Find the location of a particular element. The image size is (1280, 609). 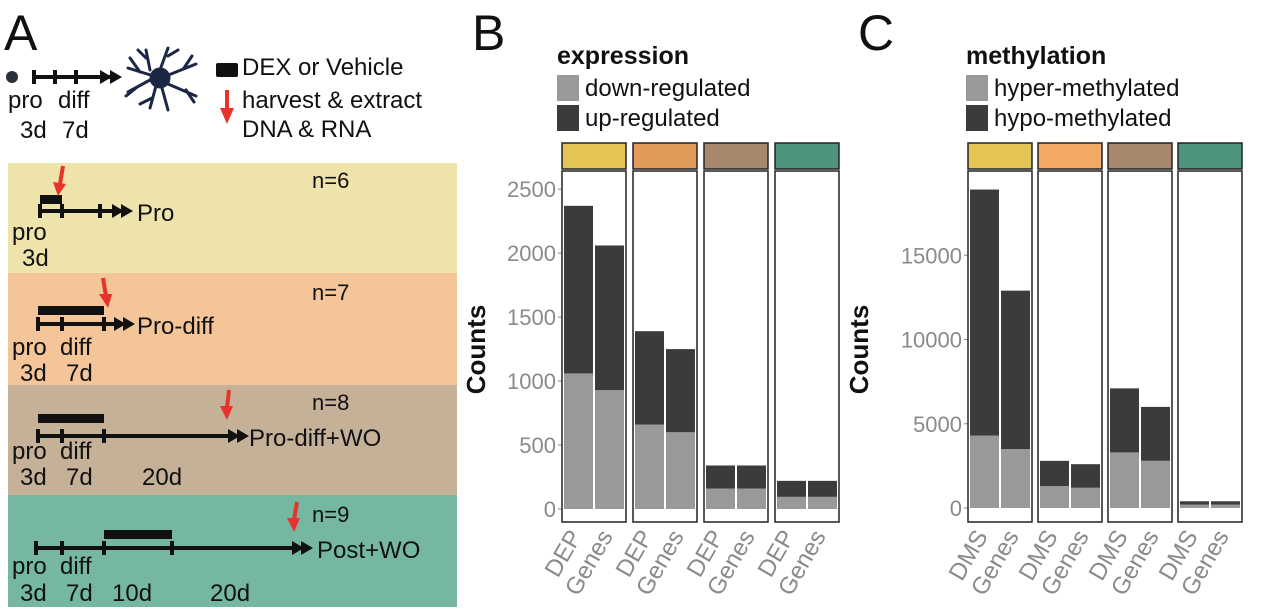

band-pro-diff-wo: n=8 Pro-diff+WO pro diff 3d 7d 20d is located at coordinates (232, 440).